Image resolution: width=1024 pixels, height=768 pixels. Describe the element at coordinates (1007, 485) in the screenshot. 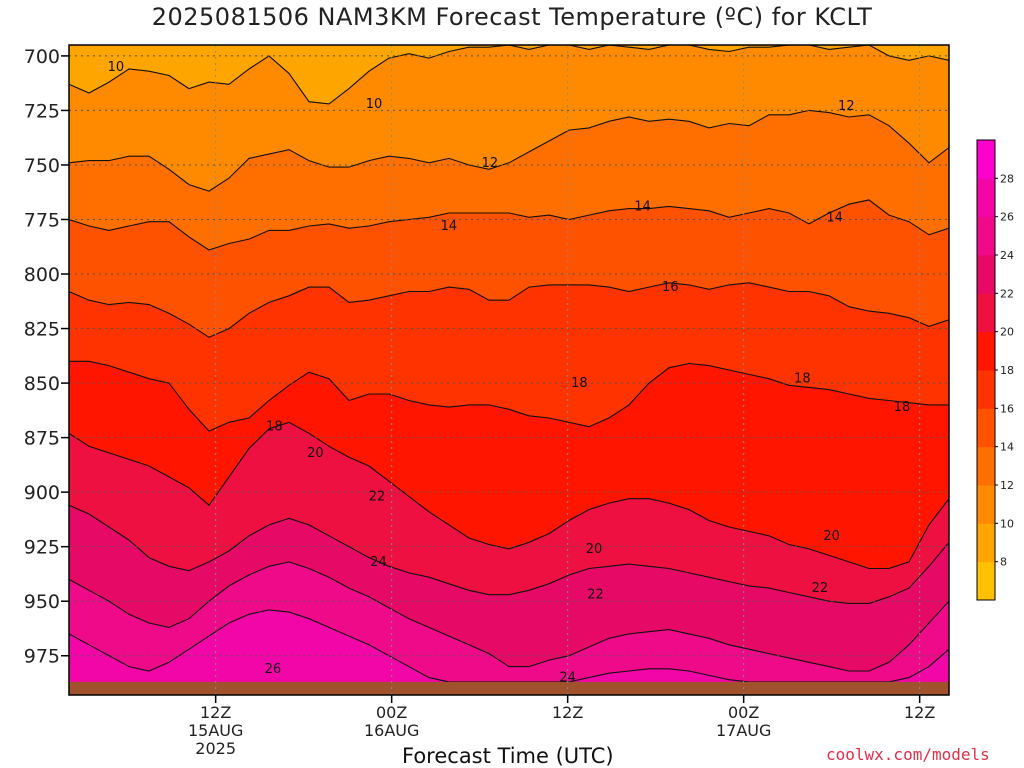

I see `colorbar-label: 12` at that location.